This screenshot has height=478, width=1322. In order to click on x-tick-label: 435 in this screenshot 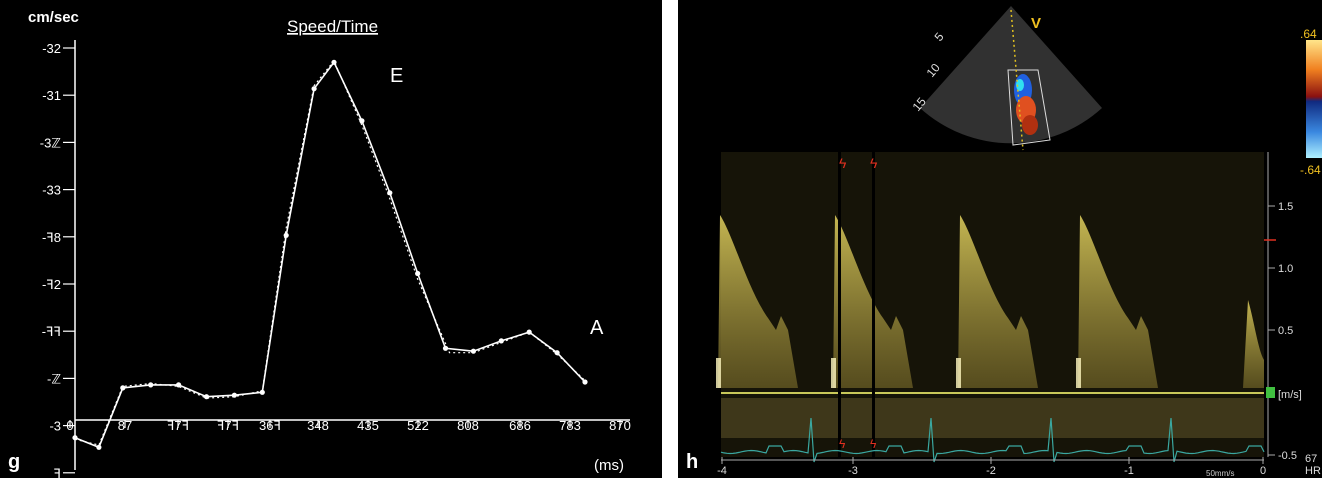, I will do `click(368, 425)`.